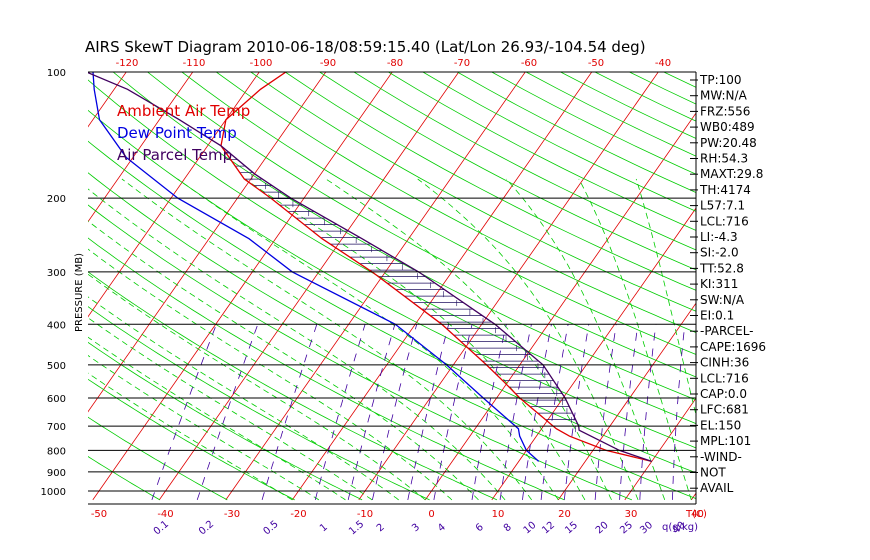  Describe the element at coordinates (721, 268) in the screenshot. I see `stability-index: TT:52.8` at that location.